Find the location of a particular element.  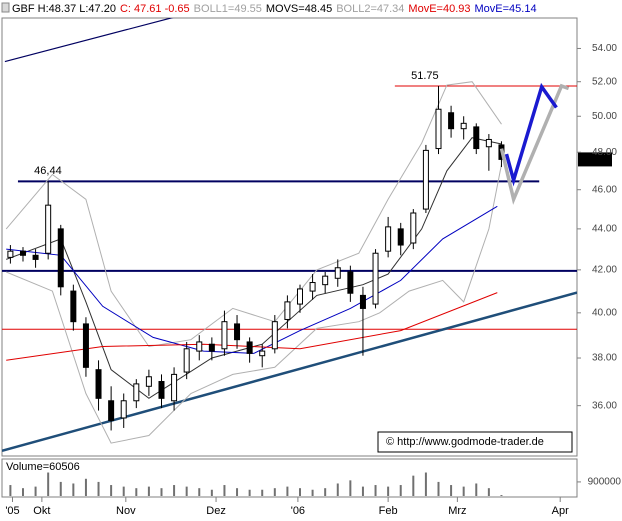

icon is located at coordinates (5, 7).